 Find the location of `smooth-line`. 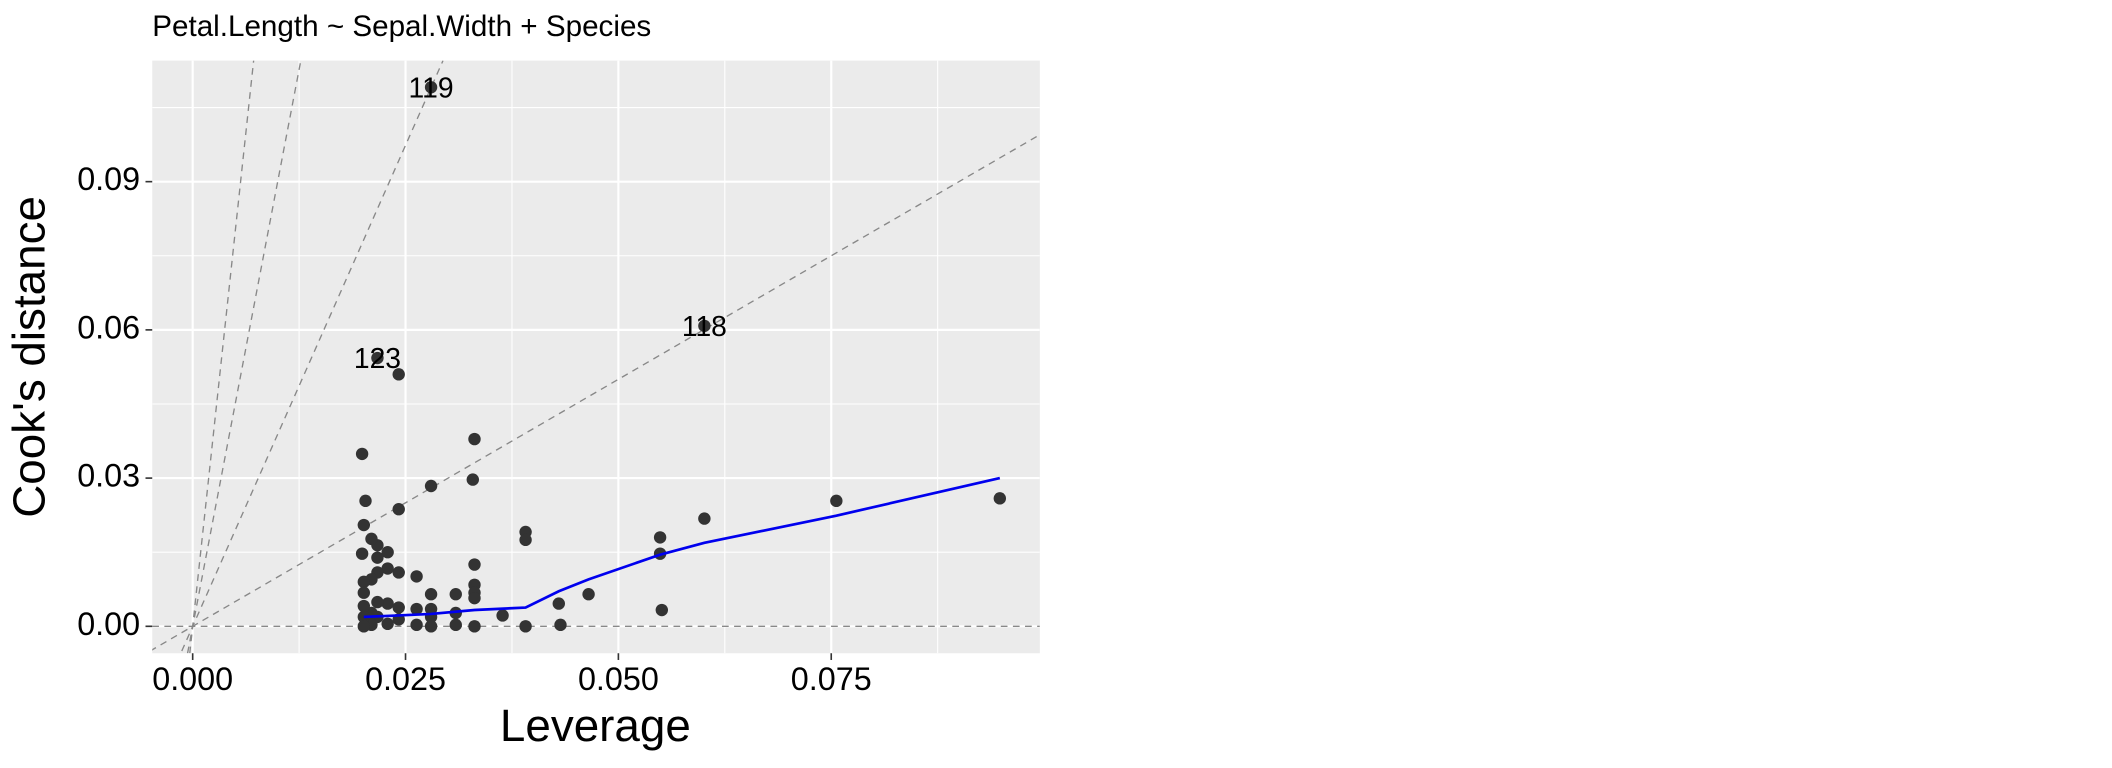

smooth-line is located at coordinates (682, 547).